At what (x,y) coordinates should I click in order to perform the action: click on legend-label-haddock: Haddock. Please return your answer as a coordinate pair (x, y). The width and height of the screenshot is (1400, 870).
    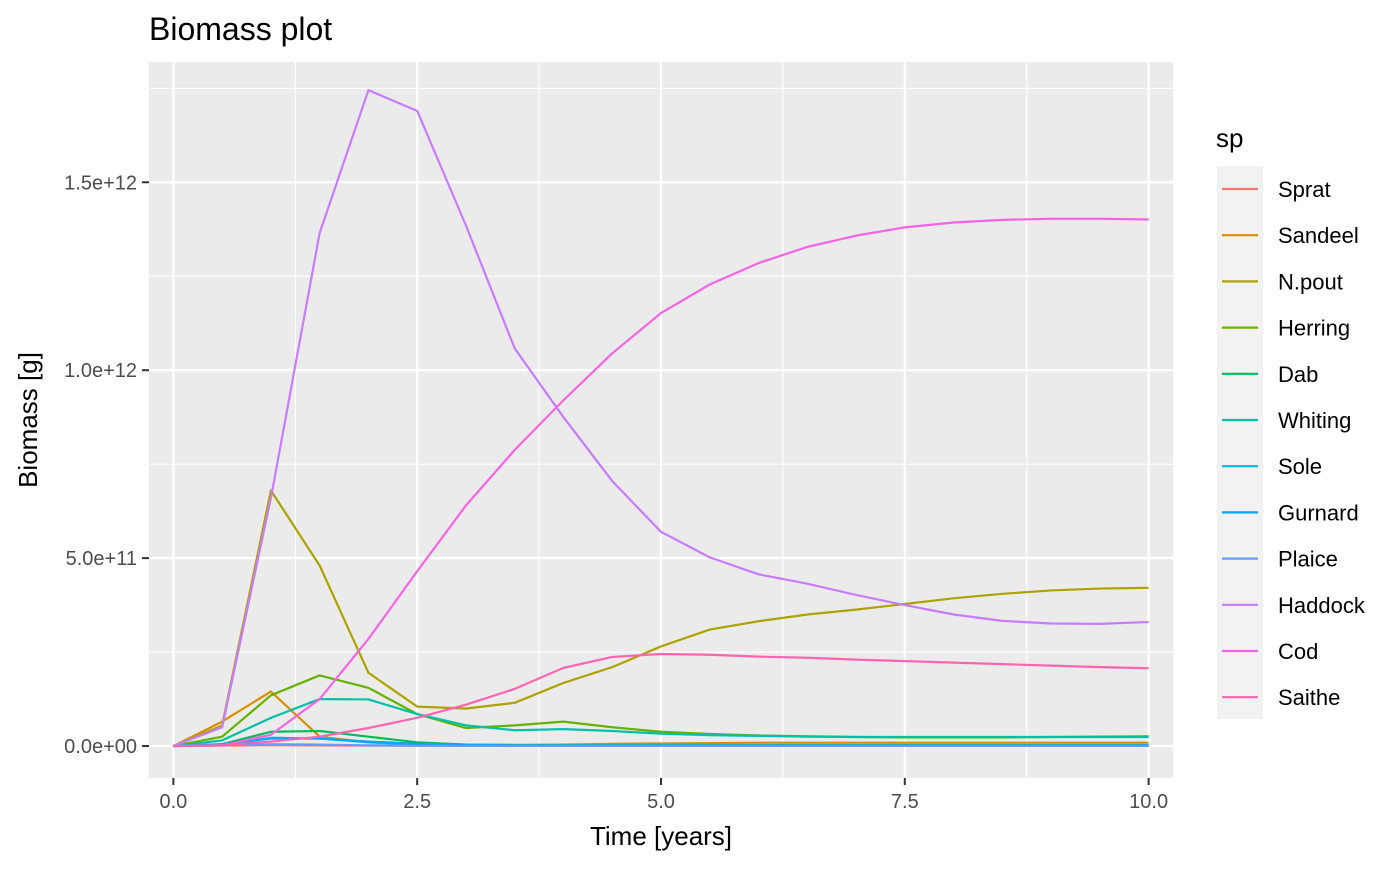
    Looking at the image, I should click on (1322, 605).